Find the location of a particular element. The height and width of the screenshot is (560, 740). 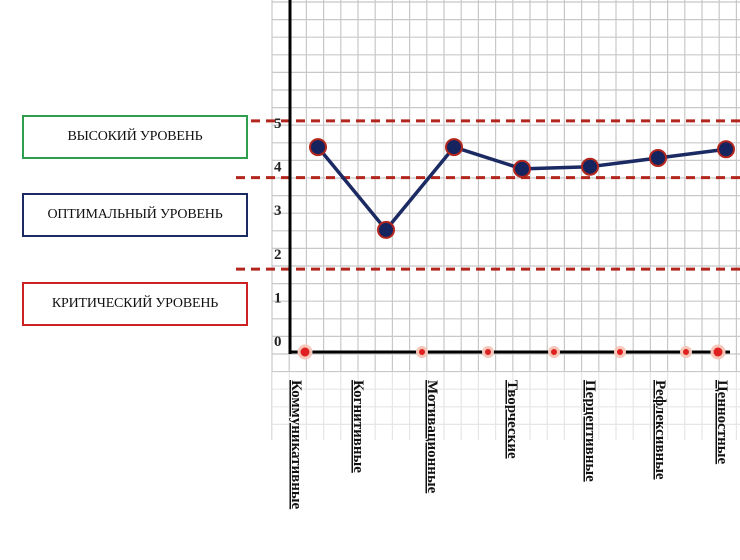

legend-optimal-level: ОПТИМАЛЬНЫЙ УРОВЕНЬ is located at coordinates (135, 215).